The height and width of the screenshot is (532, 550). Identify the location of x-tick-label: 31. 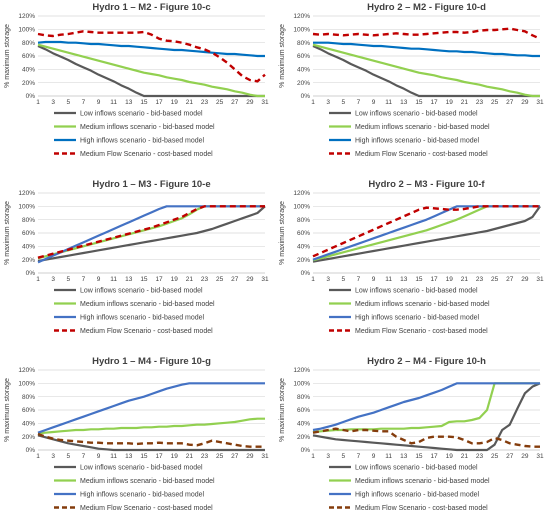
(265, 102).